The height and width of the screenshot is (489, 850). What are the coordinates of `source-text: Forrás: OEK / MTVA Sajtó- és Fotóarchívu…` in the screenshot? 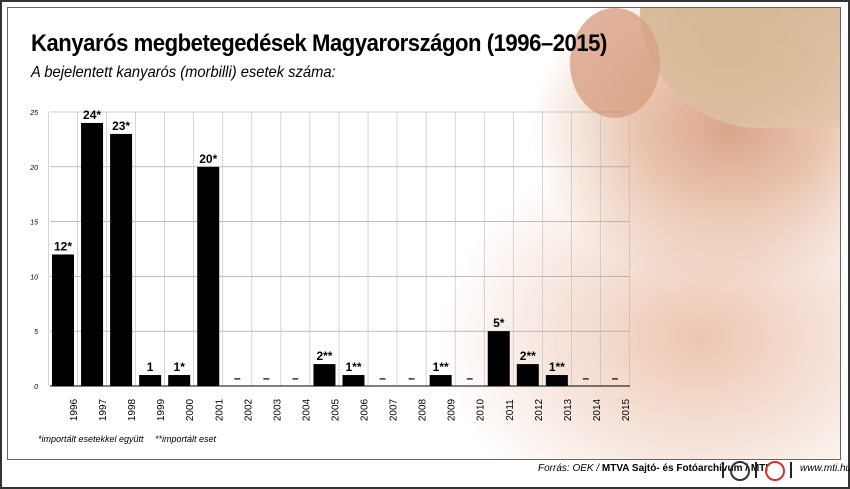 It's located at (653, 468).